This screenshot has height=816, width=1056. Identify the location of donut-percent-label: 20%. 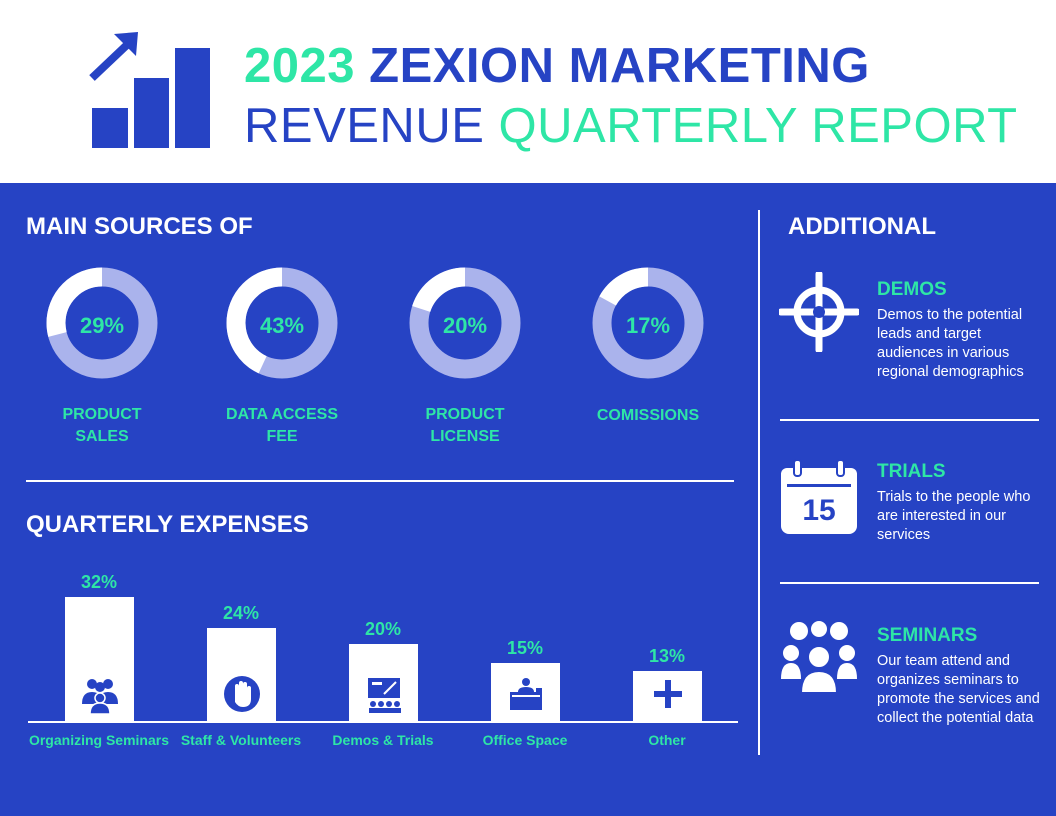
(465, 325).